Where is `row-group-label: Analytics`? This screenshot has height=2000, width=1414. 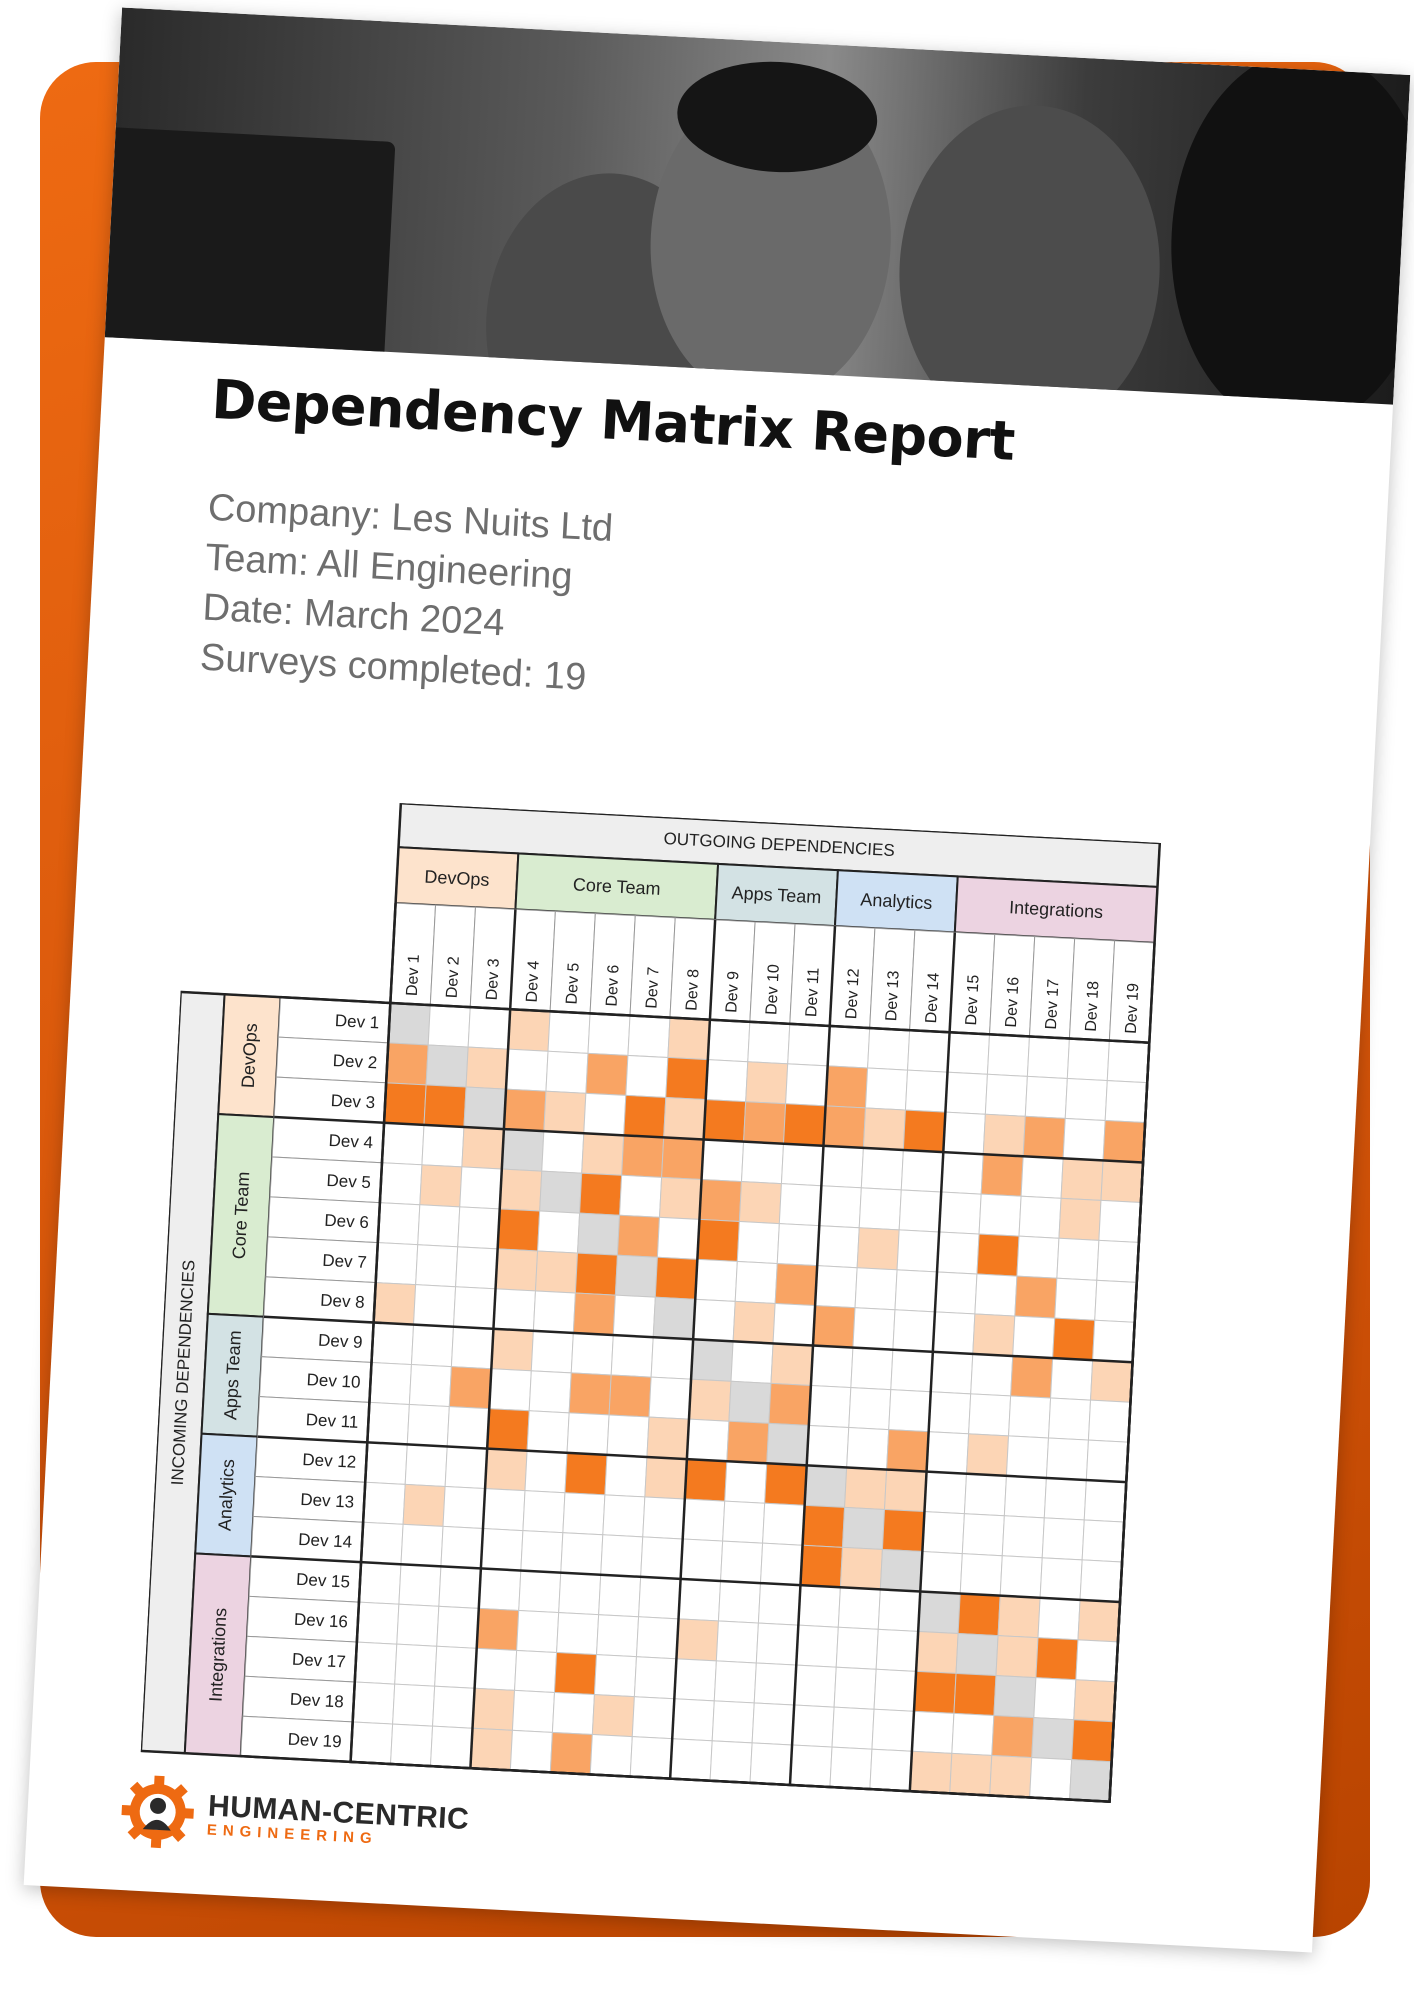
row-group-label: Analytics is located at coordinates (227, 1495).